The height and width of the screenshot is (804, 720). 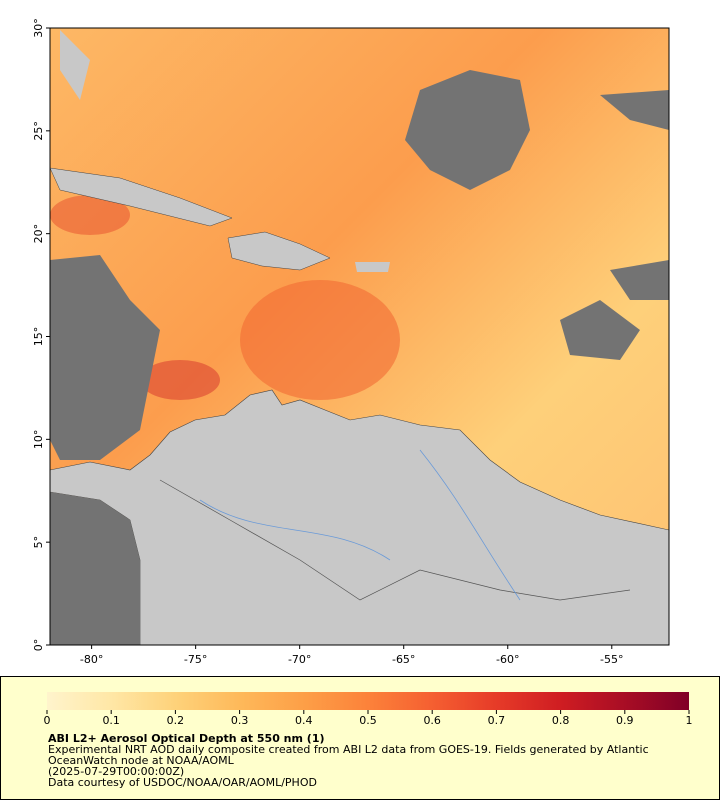 I want to click on colorbar-tick-label: 0.8, so click(x=561, y=720).